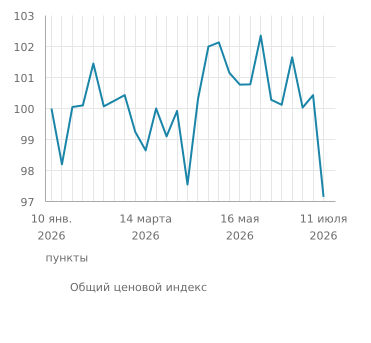 The height and width of the screenshot is (343, 371). Describe the element at coordinates (27, 202) in the screenshot. I see `y-tick-label: 97` at that location.